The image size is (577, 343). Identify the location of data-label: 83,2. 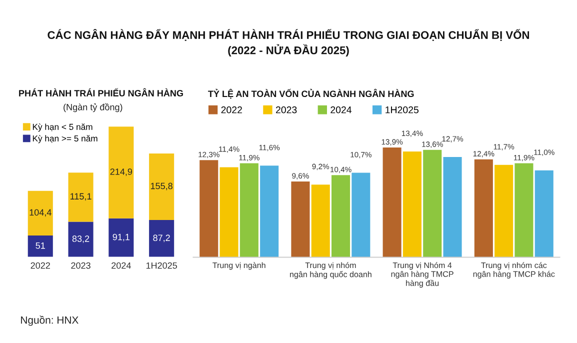
(81, 239).